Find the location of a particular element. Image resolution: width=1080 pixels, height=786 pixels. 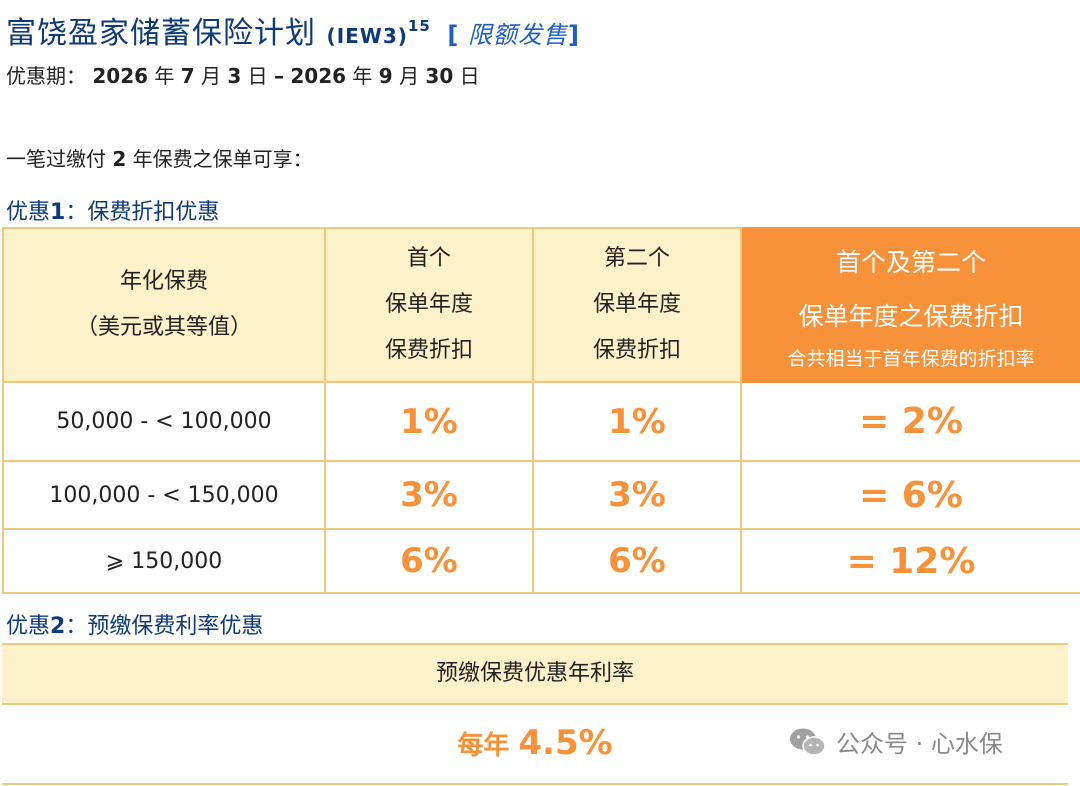

watermark: 公众号 · 心水保 is located at coordinates (895, 741).